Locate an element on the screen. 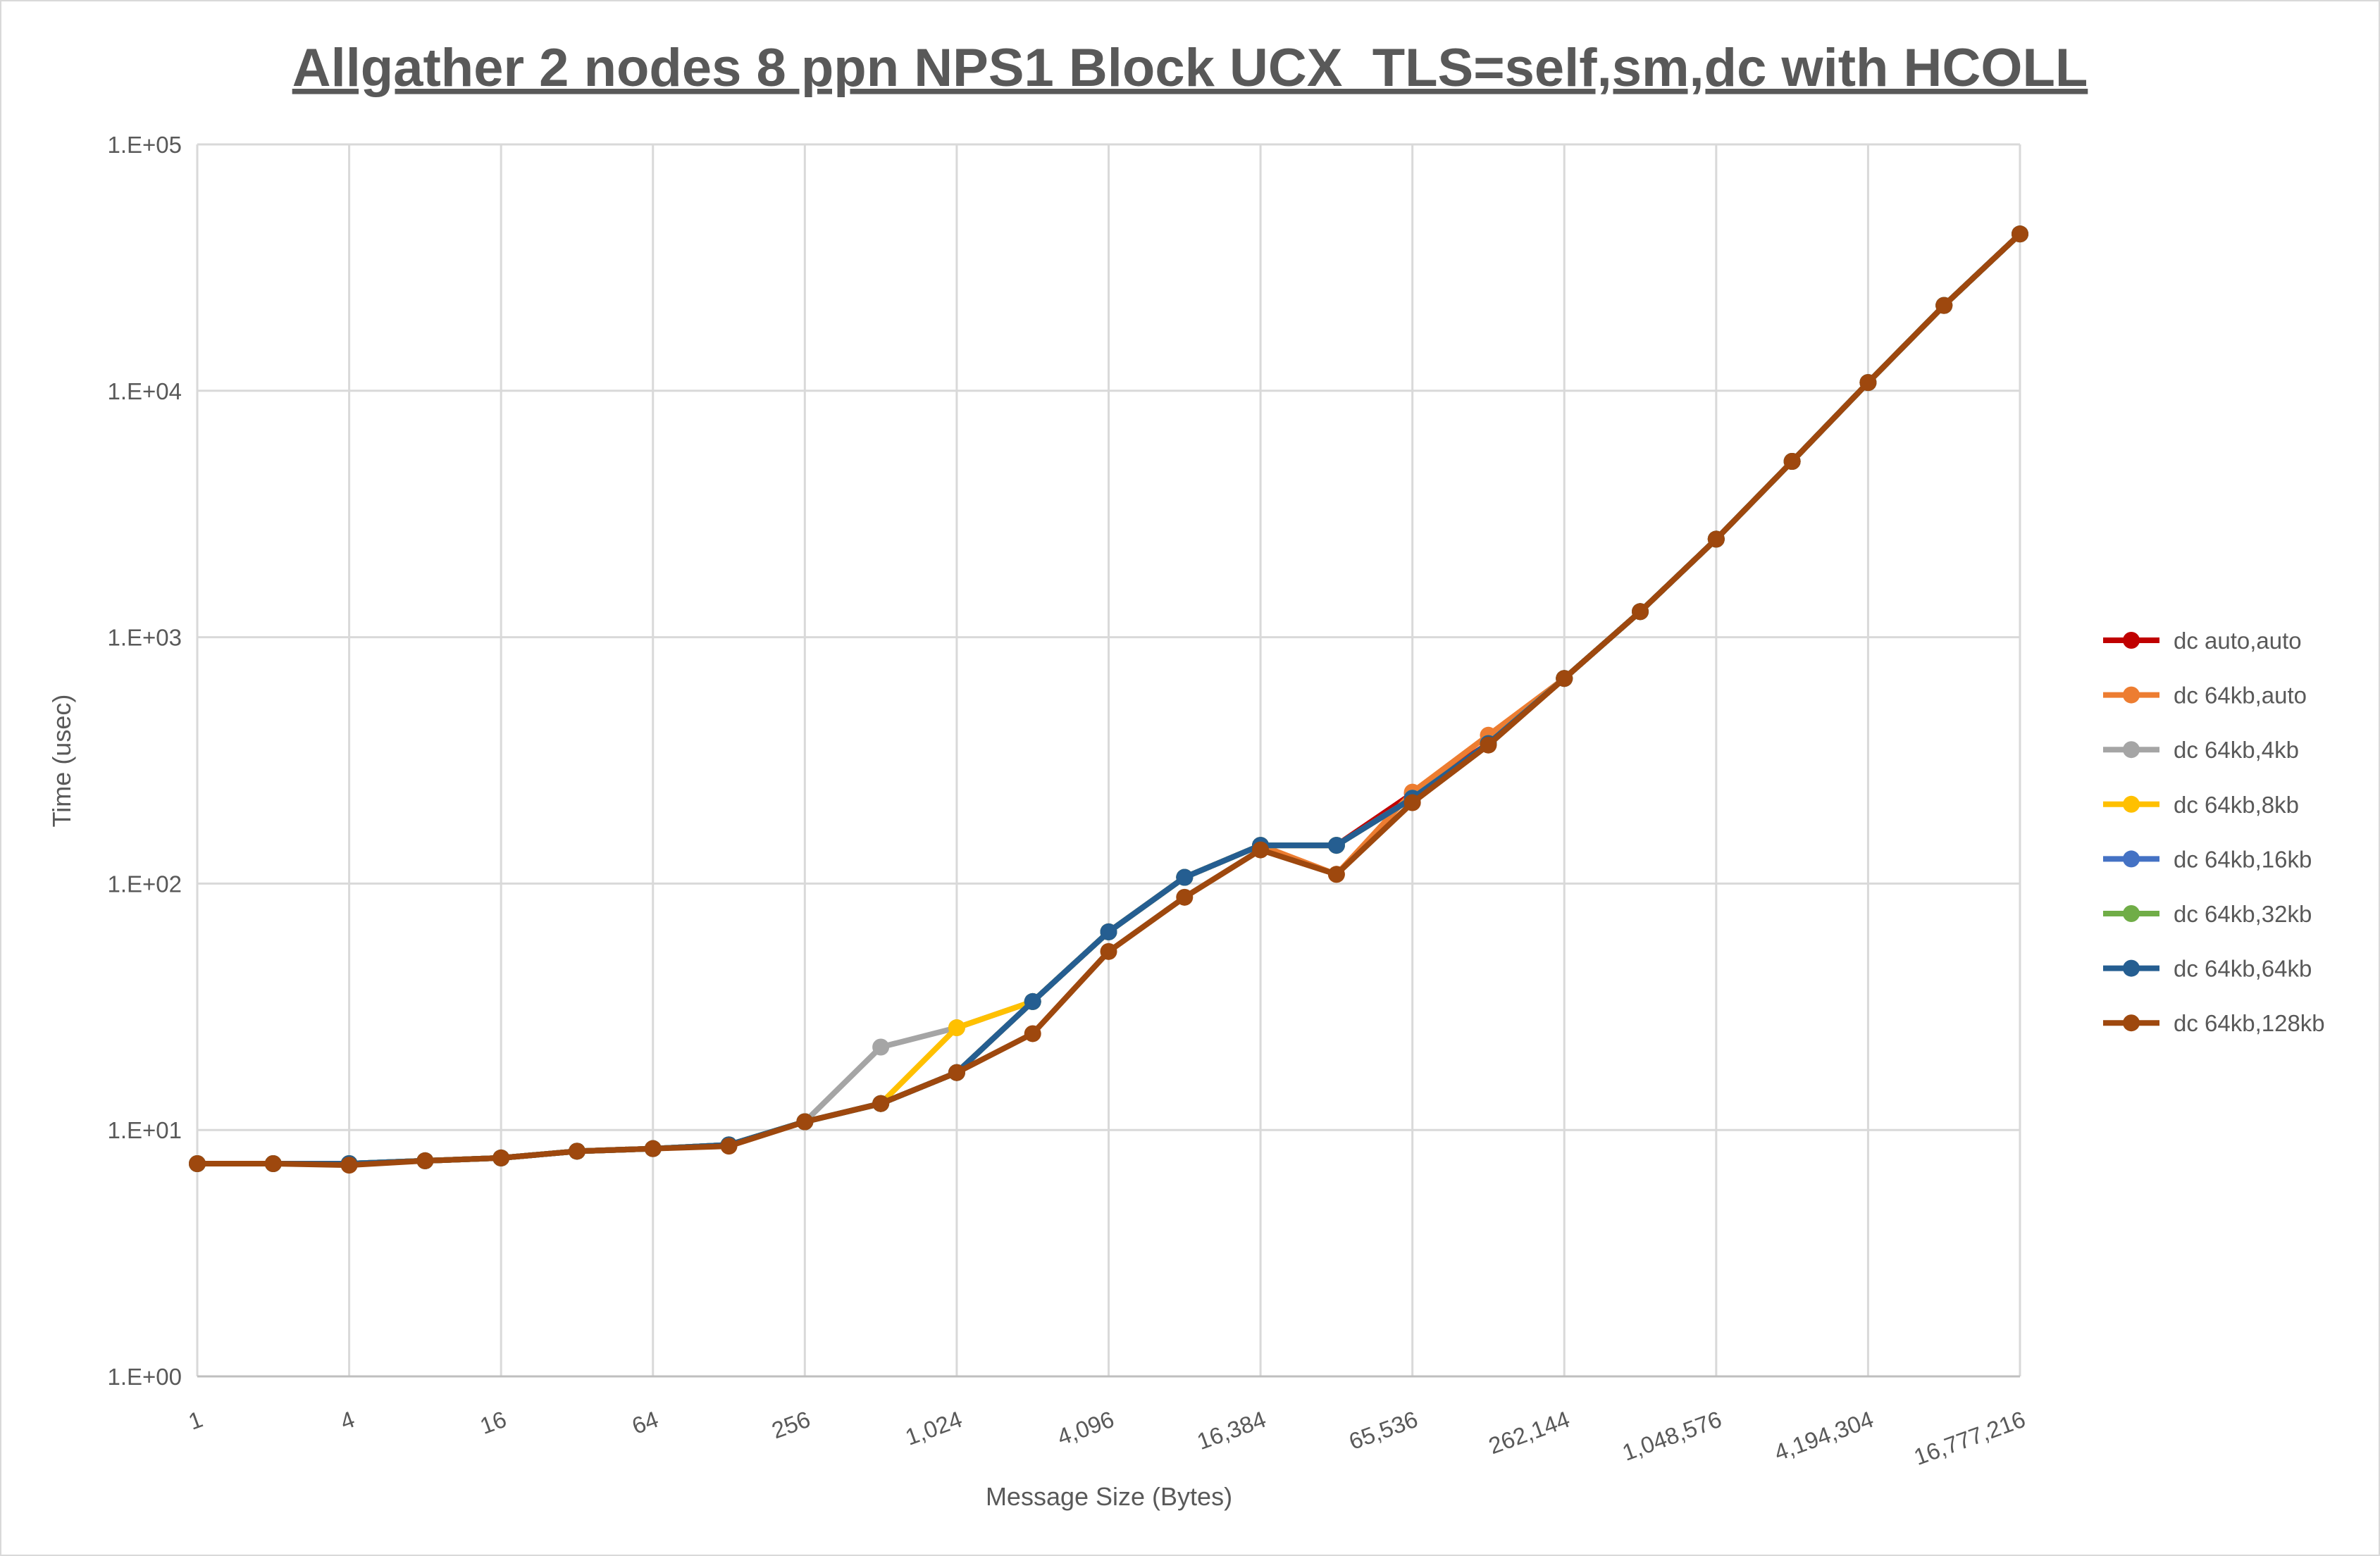 The height and width of the screenshot is (1556, 2380). x-tick-label: 262,144 is located at coordinates (1529, 1432).